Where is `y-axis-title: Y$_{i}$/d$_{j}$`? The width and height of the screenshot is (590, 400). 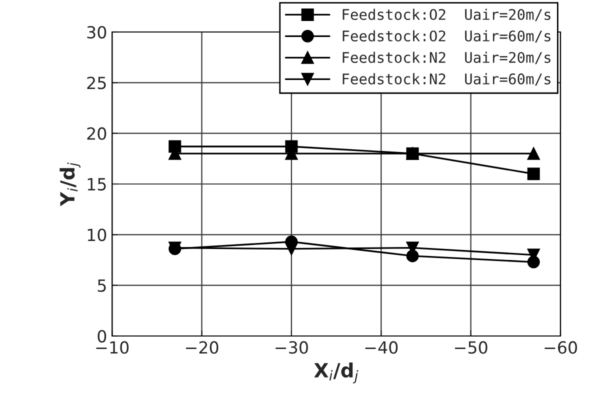
y-axis-title: Y$_{i}$/d$_{j}$ is located at coordinates (70, 184).